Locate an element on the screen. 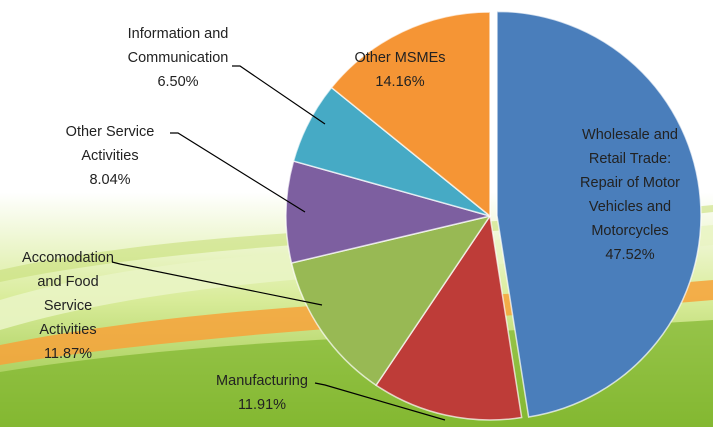 The height and width of the screenshot is (427, 713). slice-value-label: 14.16% is located at coordinates (399, 82).